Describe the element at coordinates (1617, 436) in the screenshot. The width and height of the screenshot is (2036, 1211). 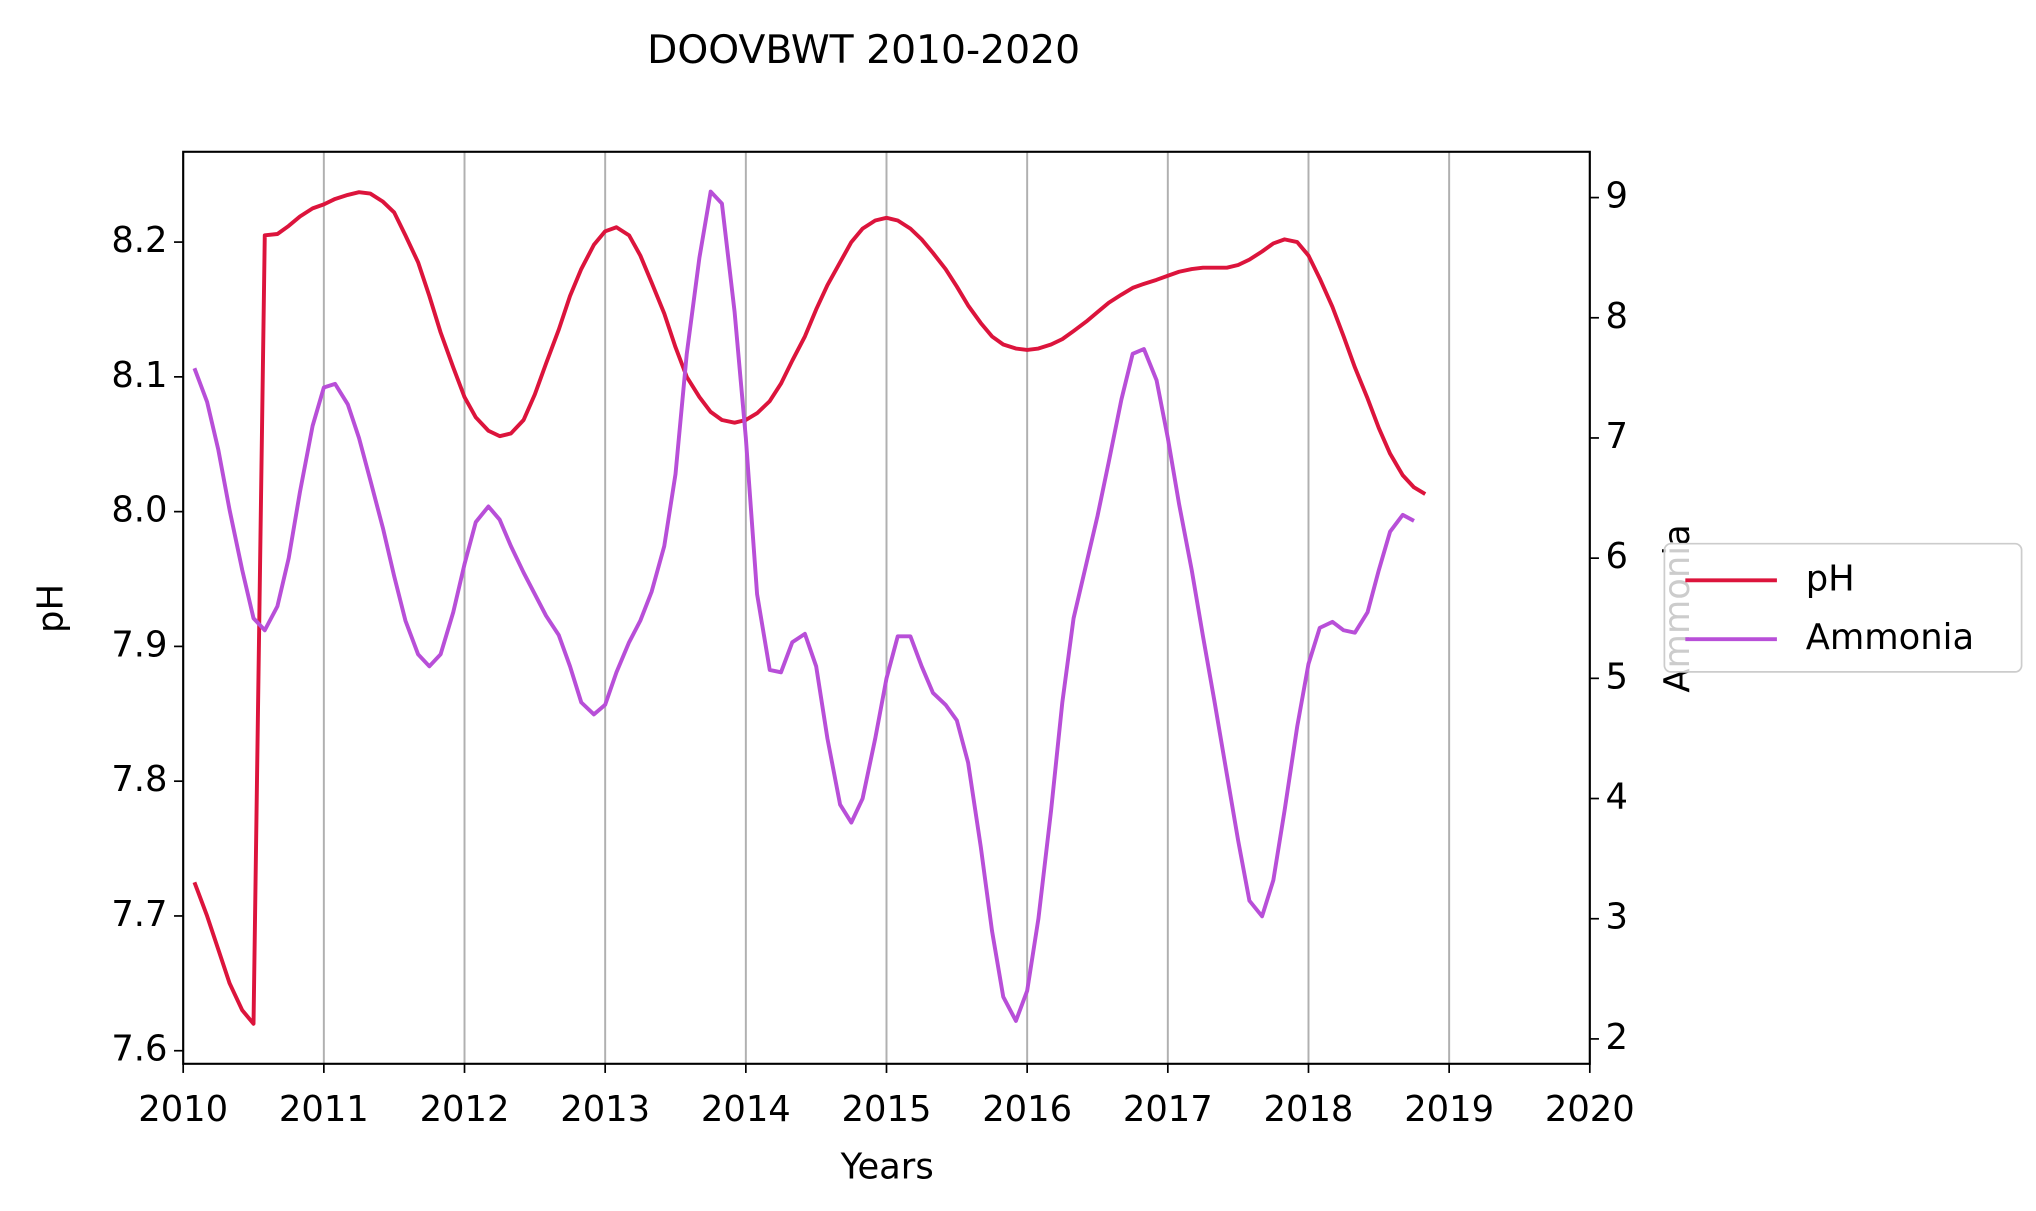
I see `y2-tick-label: 7` at that location.